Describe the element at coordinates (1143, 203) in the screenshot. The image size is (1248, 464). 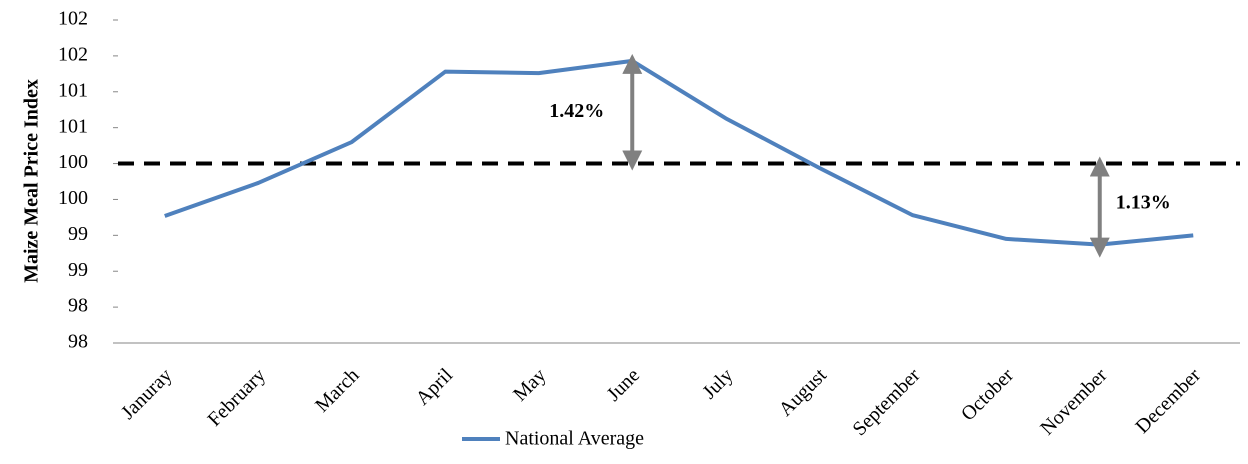
I see `annotation: 1.13%` at that location.